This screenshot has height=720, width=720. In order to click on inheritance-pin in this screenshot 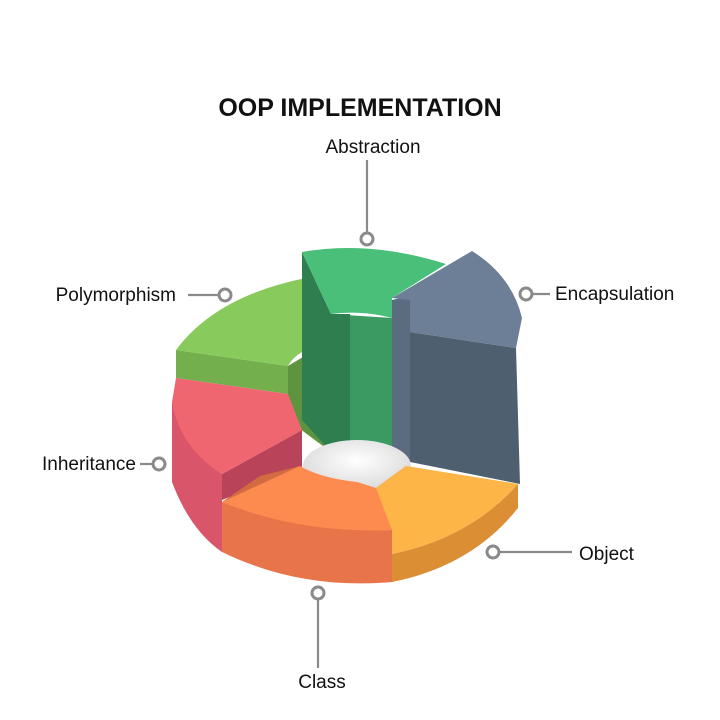, I will do `click(159, 464)`.